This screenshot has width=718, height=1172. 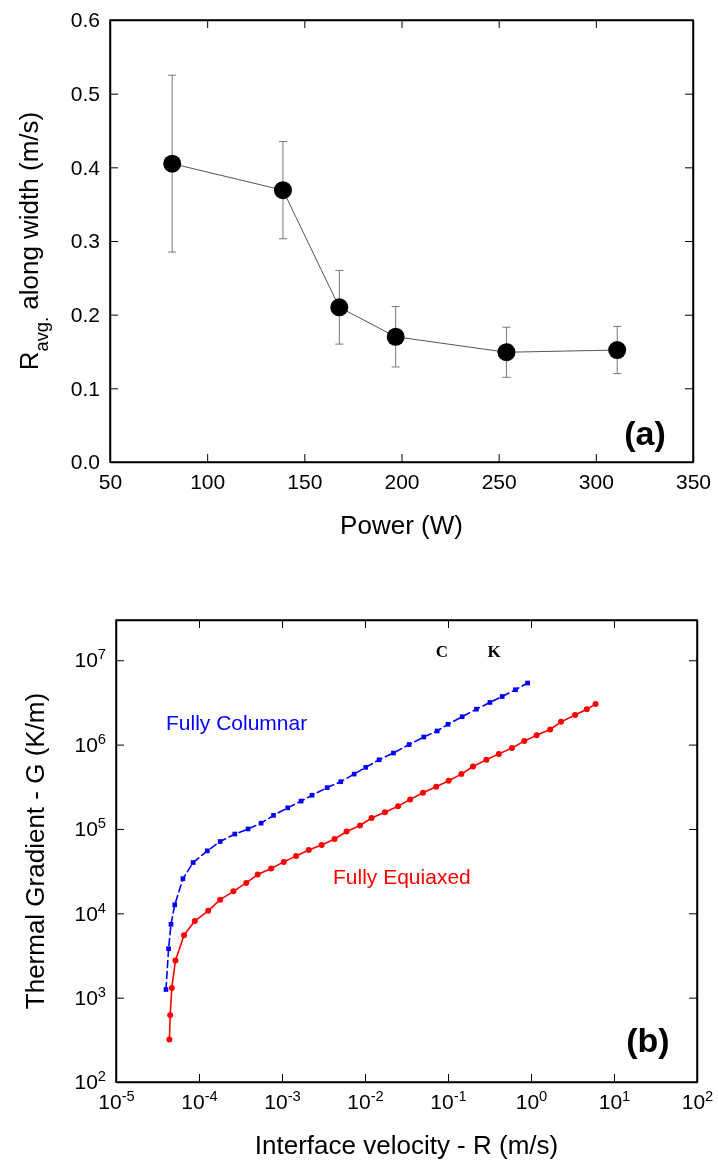 I want to click on y-tick-label: 10$^{5}$, so click(x=90, y=828).